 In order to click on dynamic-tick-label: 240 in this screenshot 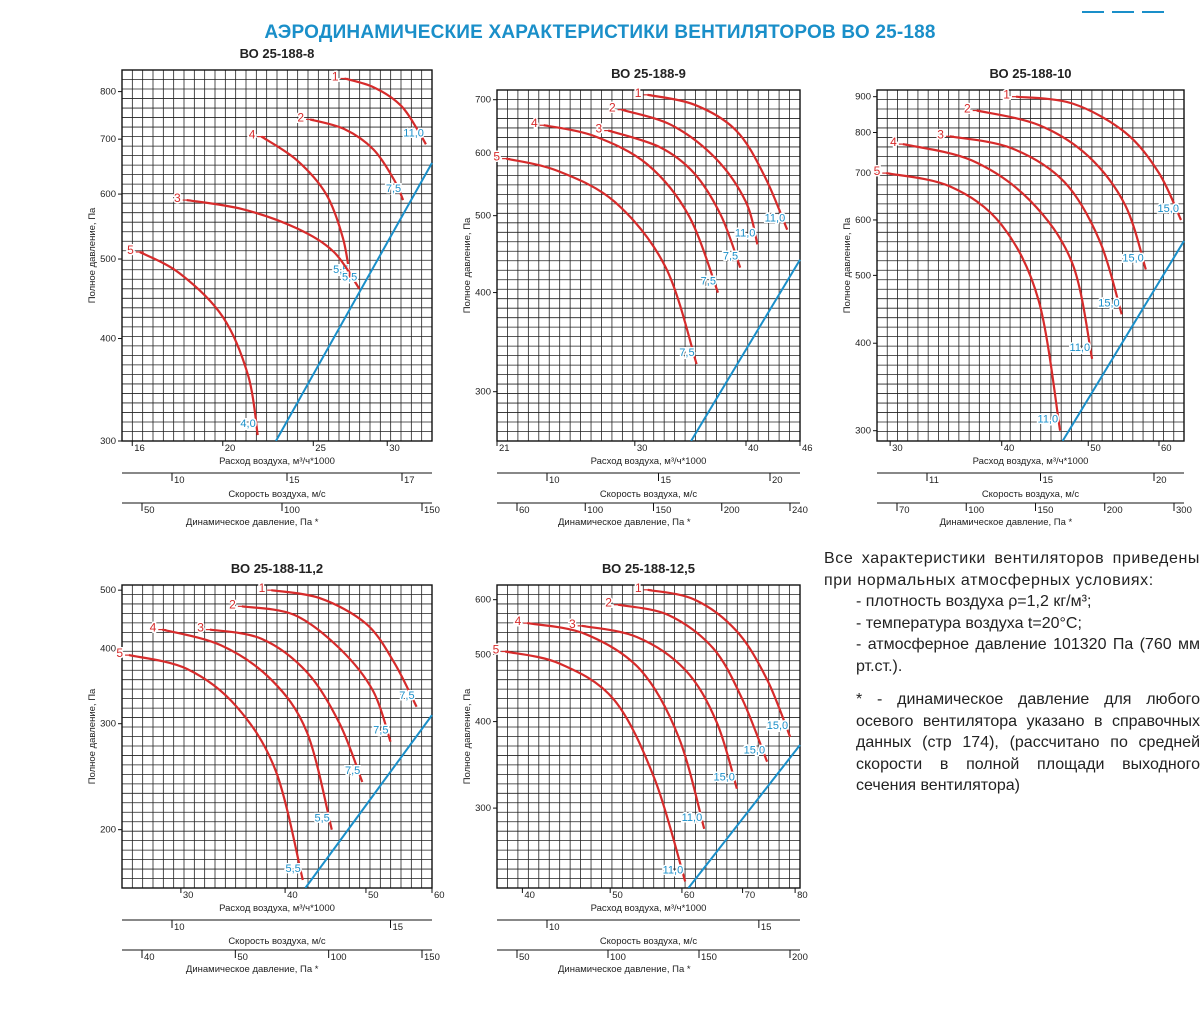, I will do `click(800, 510)`.